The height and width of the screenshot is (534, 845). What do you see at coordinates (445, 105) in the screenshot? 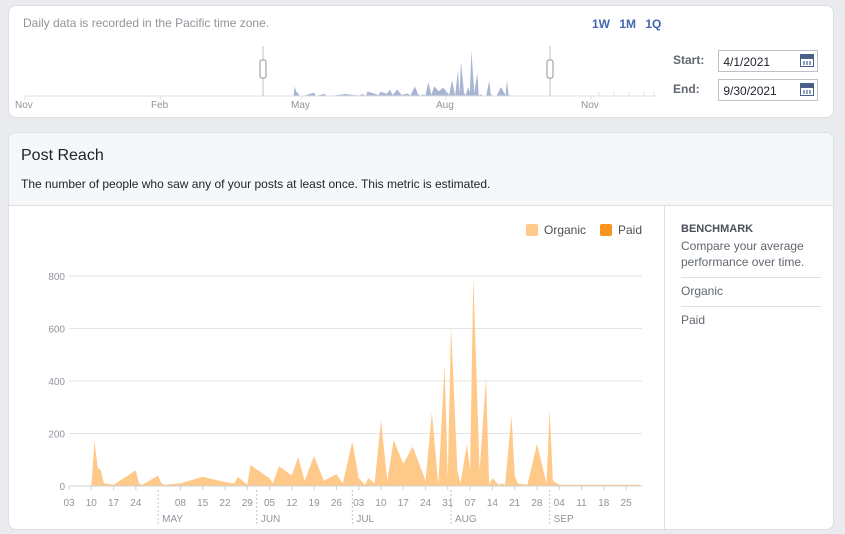
I see `overview-month-label: Aug` at bounding box center [445, 105].